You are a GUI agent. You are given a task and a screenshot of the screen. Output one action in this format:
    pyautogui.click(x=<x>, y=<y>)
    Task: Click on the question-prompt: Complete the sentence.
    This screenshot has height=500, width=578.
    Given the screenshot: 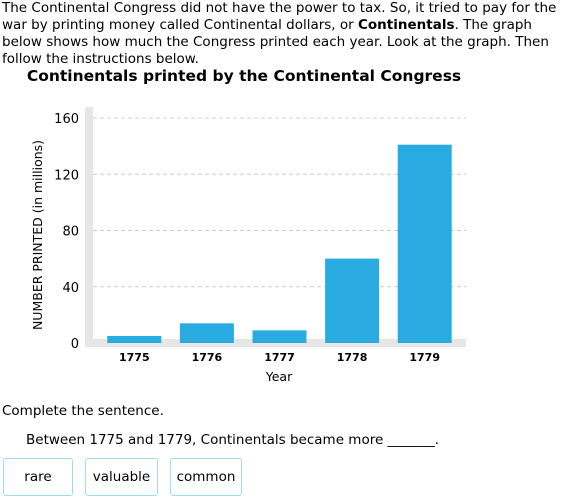 What is the action you would take?
    pyautogui.click(x=83, y=411)
    